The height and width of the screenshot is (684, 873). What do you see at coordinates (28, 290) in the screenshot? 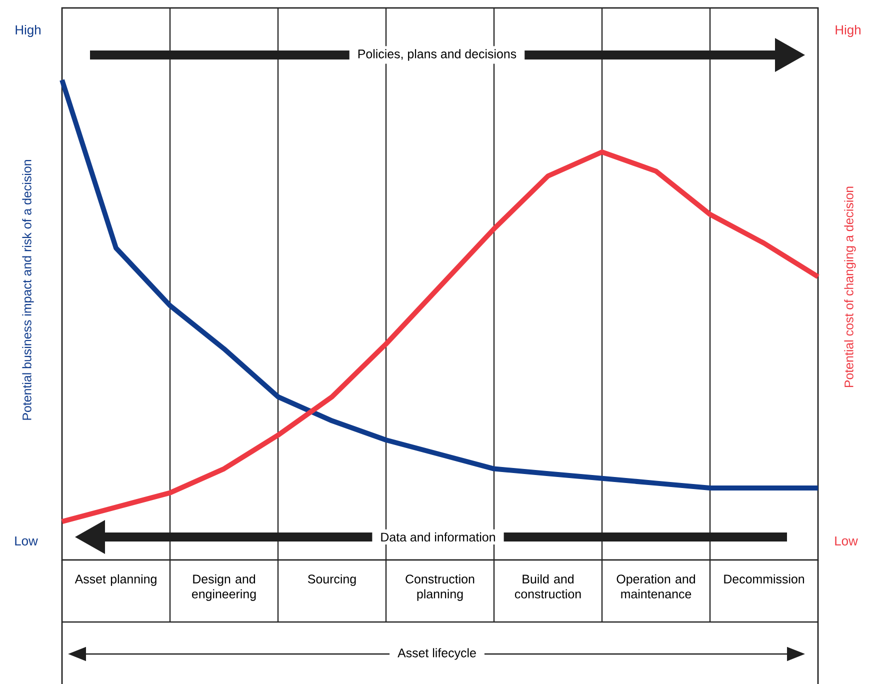
I see `y-axis-title: Potential business impact and risk of a decision` at bounding box center [28, 290].